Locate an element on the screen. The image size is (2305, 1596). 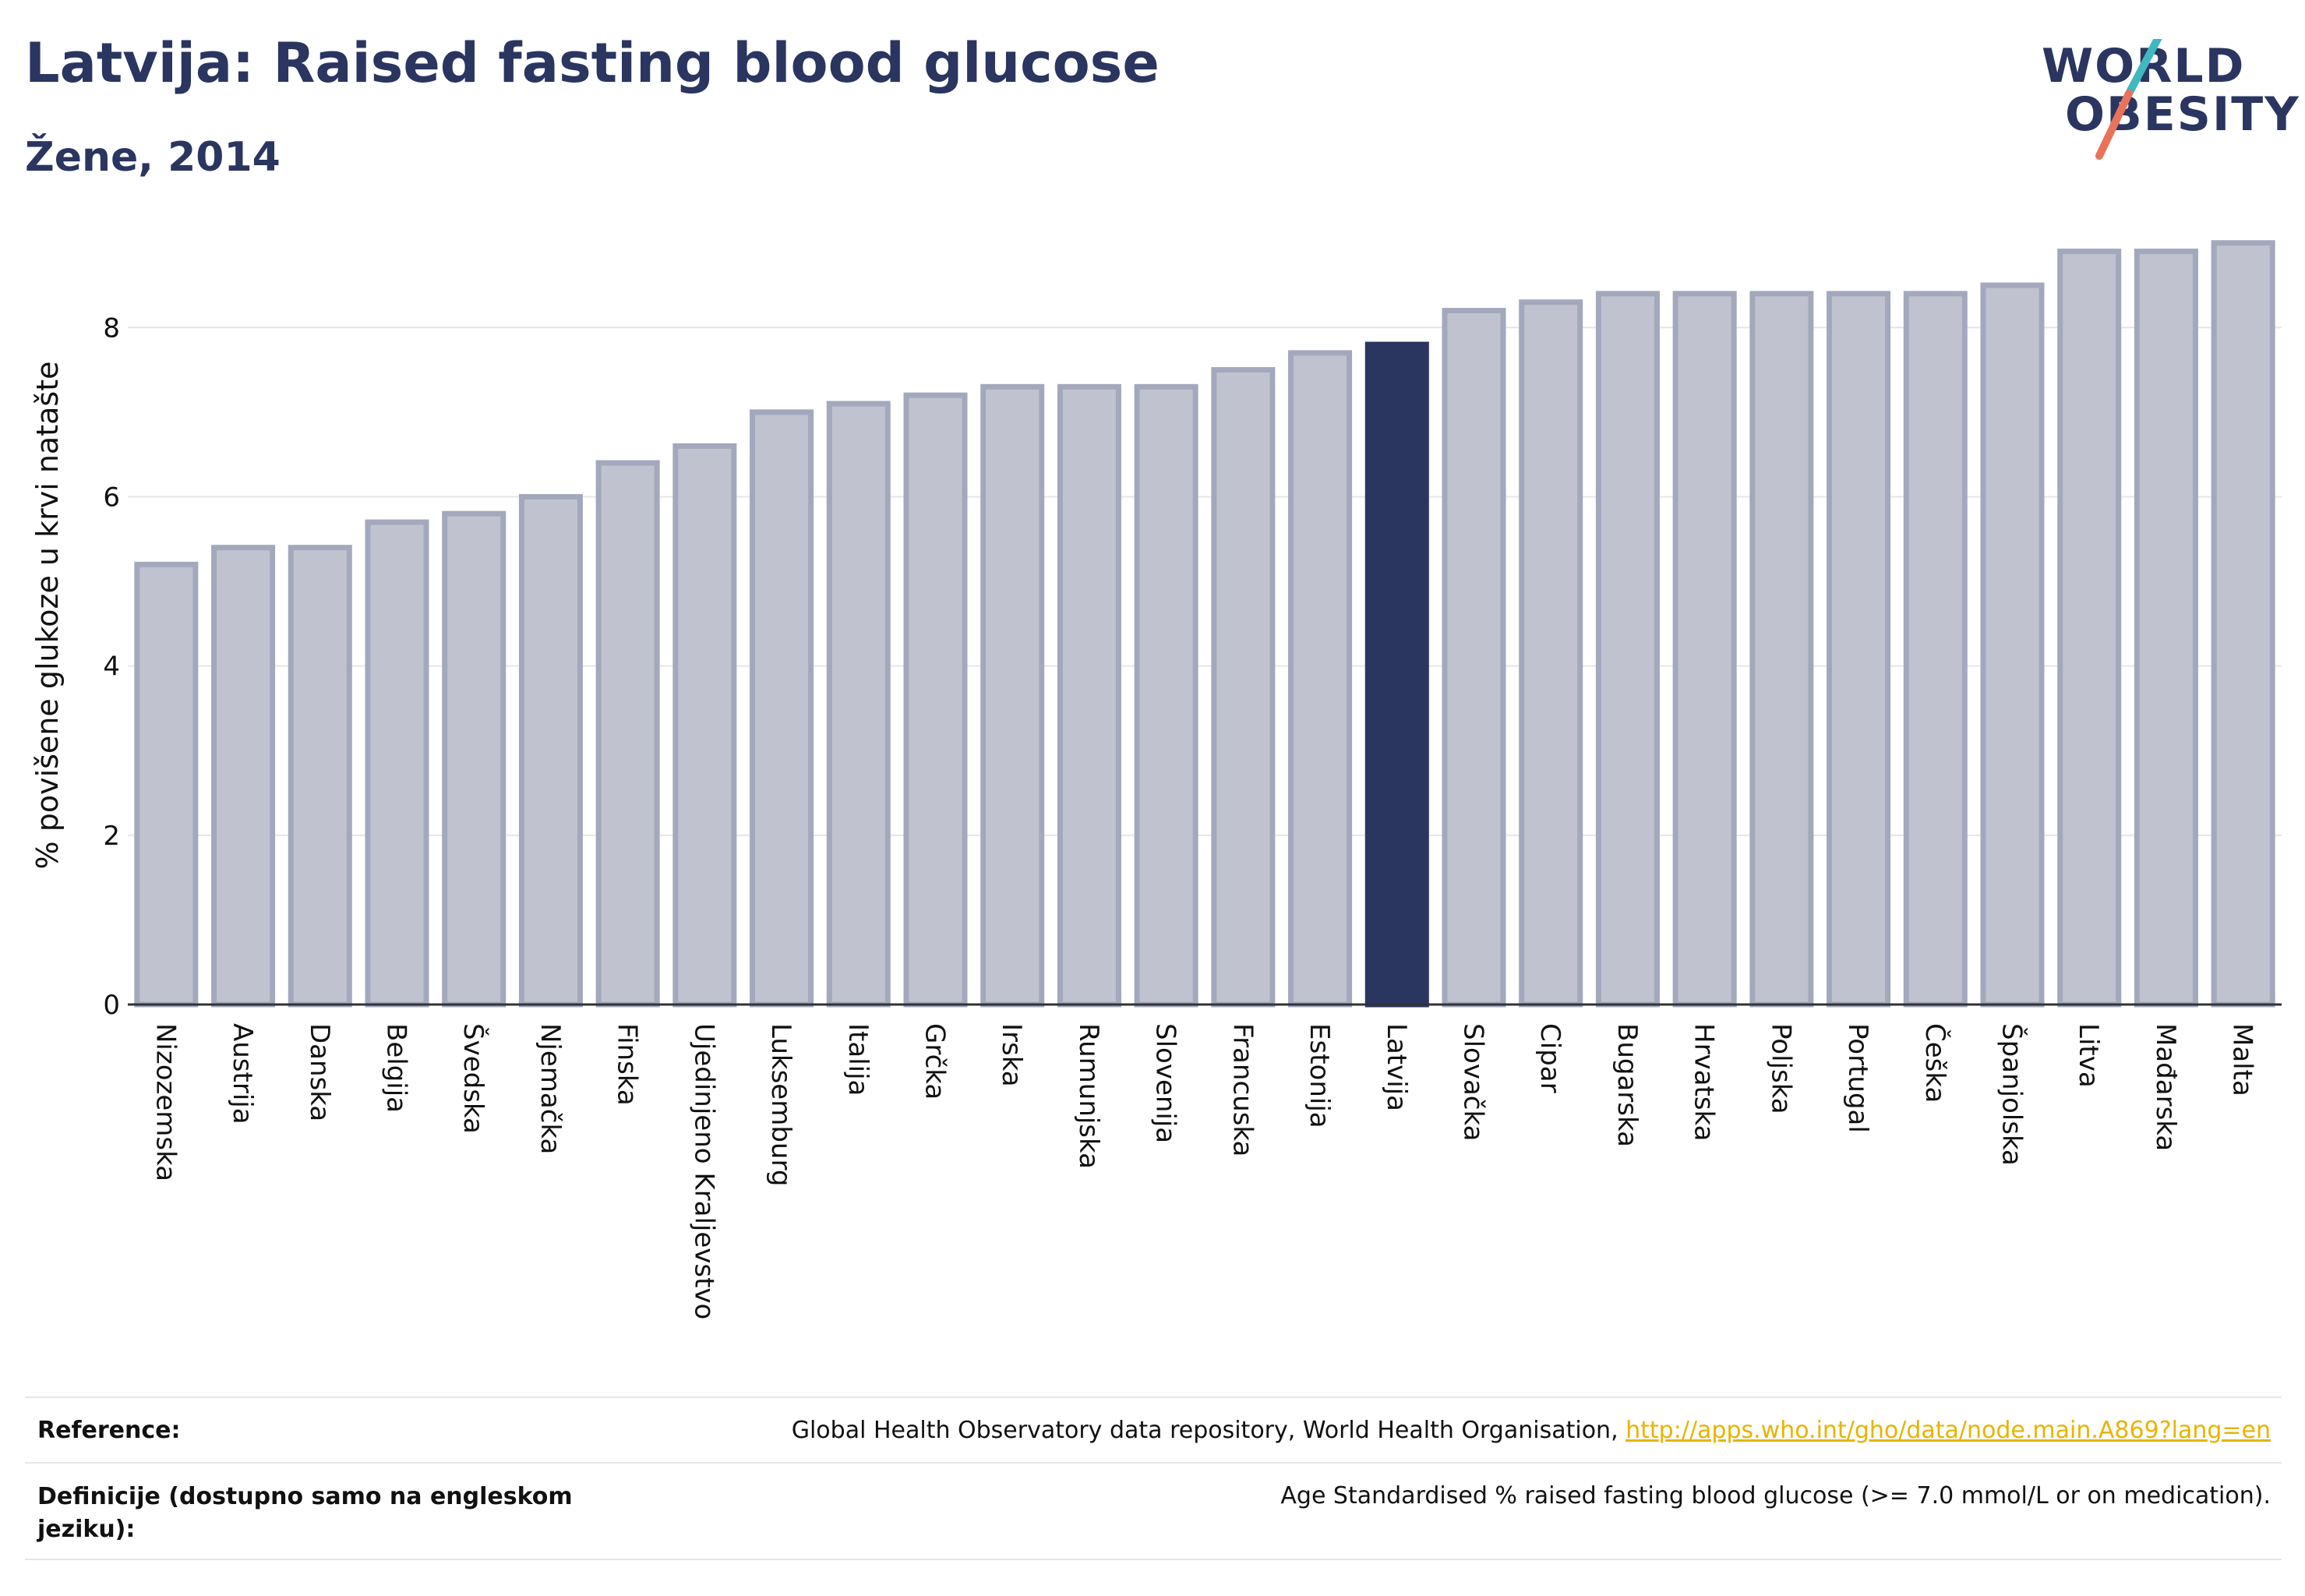
x-tick-label: Portugal is located at coordinates (1858, 1078).